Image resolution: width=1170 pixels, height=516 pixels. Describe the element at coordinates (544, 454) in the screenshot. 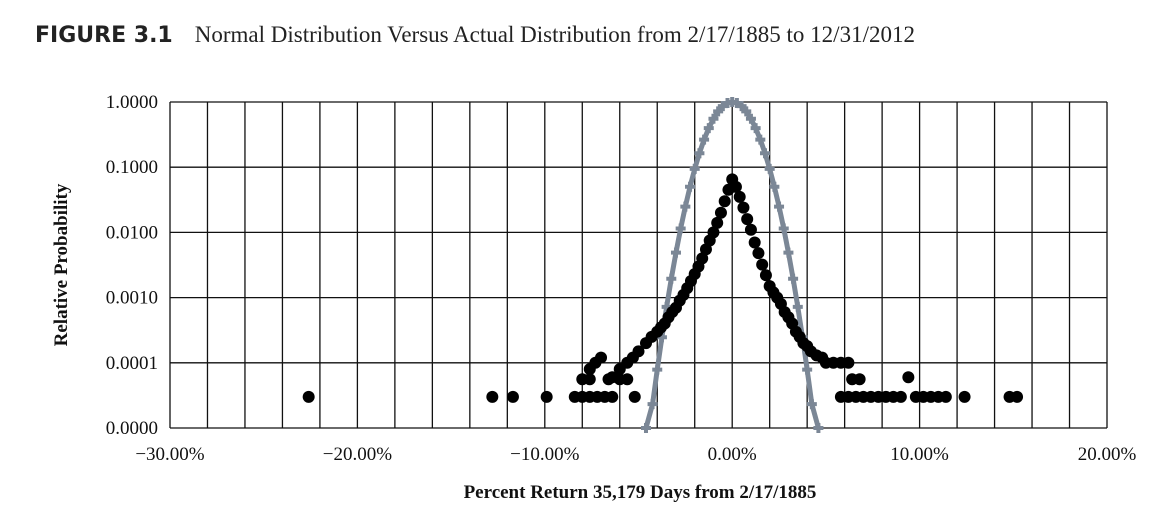

I see `x-tick-label: −10.00%` at that location.